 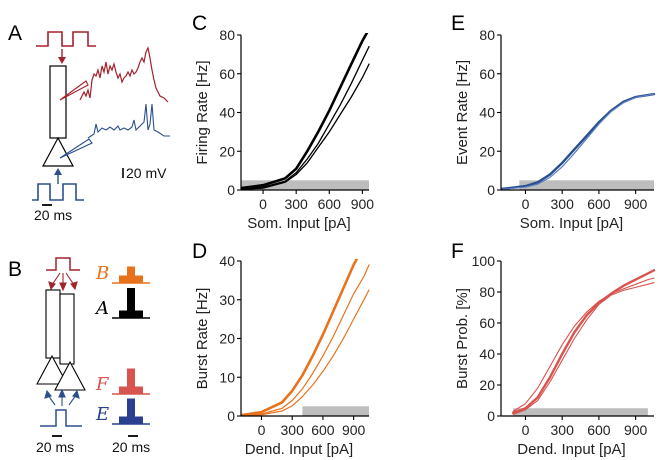 What do you see at coordinates (66, 39) in the screenshot?
I see `stim-pulse-red` at bounding box center [66, 39].